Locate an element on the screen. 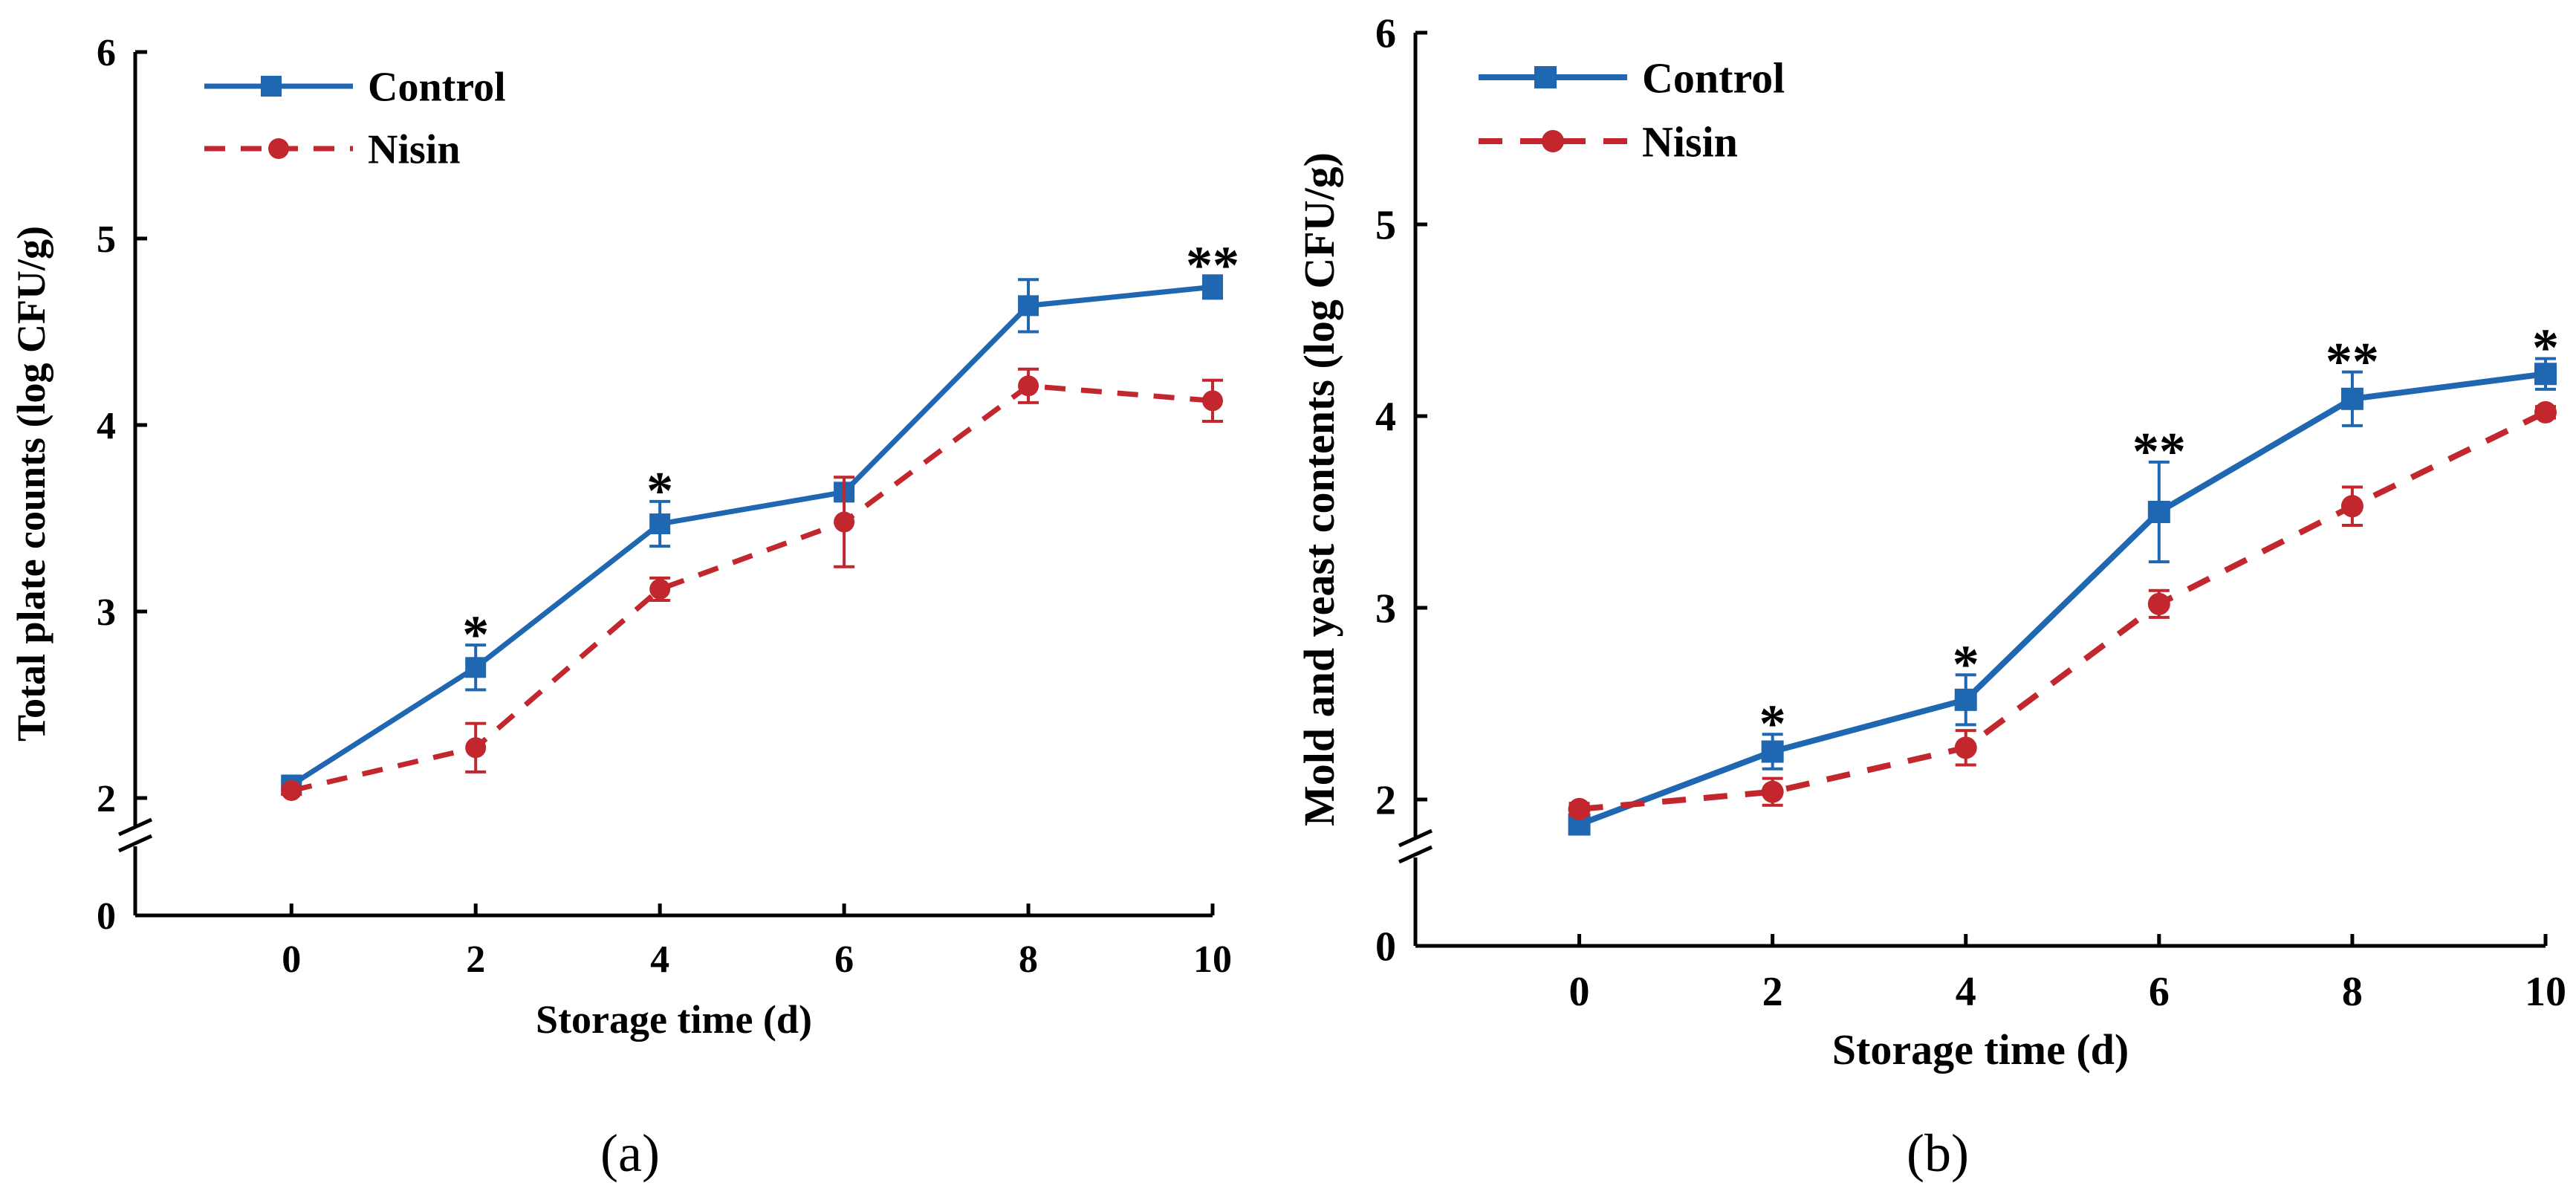 This screenshot has height=1200, width=2576. panel-label: (b) is located at coordinates (1938, 1153).